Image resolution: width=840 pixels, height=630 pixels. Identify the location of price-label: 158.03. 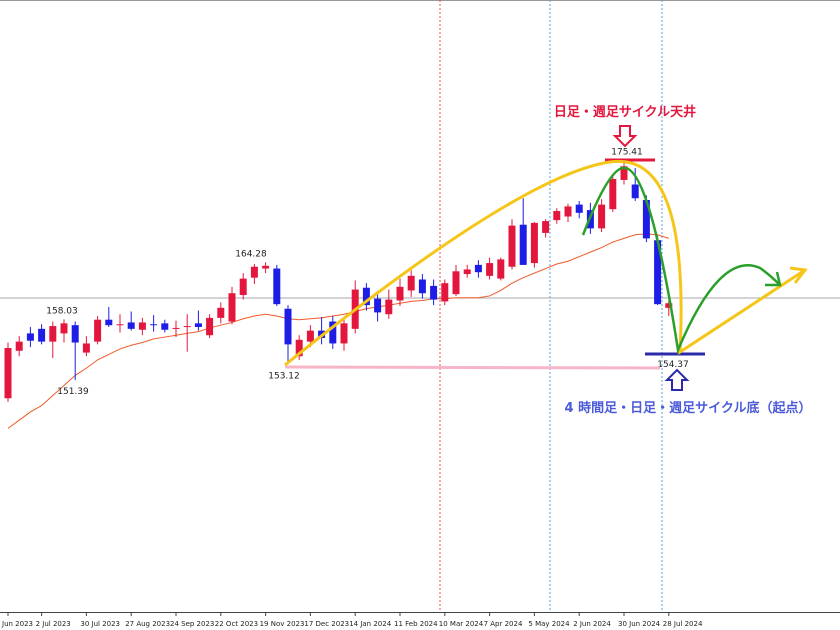
(62, 311).